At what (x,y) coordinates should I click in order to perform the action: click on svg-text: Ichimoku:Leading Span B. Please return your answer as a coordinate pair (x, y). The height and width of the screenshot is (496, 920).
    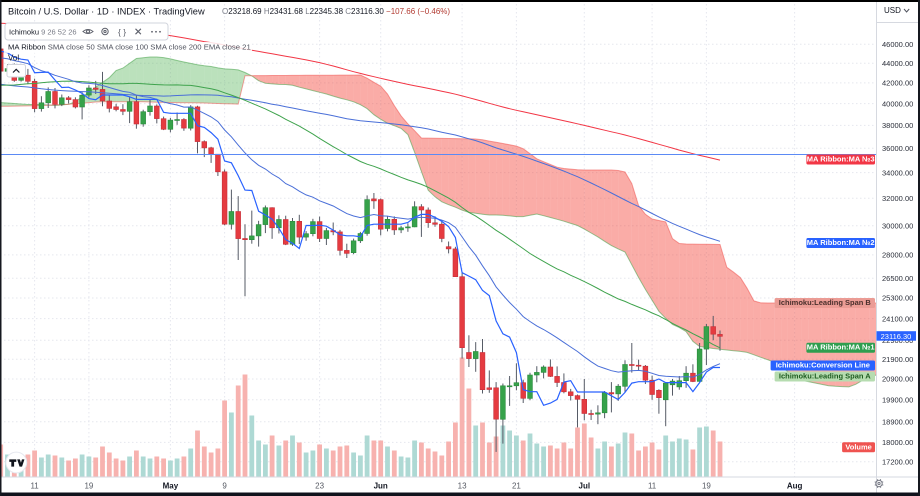
    Looking at the image, I should click on (825, 302).